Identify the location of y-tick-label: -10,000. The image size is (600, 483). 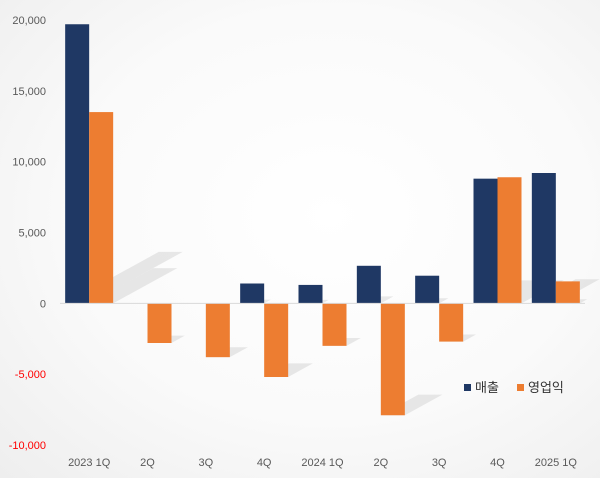
(27, 446).